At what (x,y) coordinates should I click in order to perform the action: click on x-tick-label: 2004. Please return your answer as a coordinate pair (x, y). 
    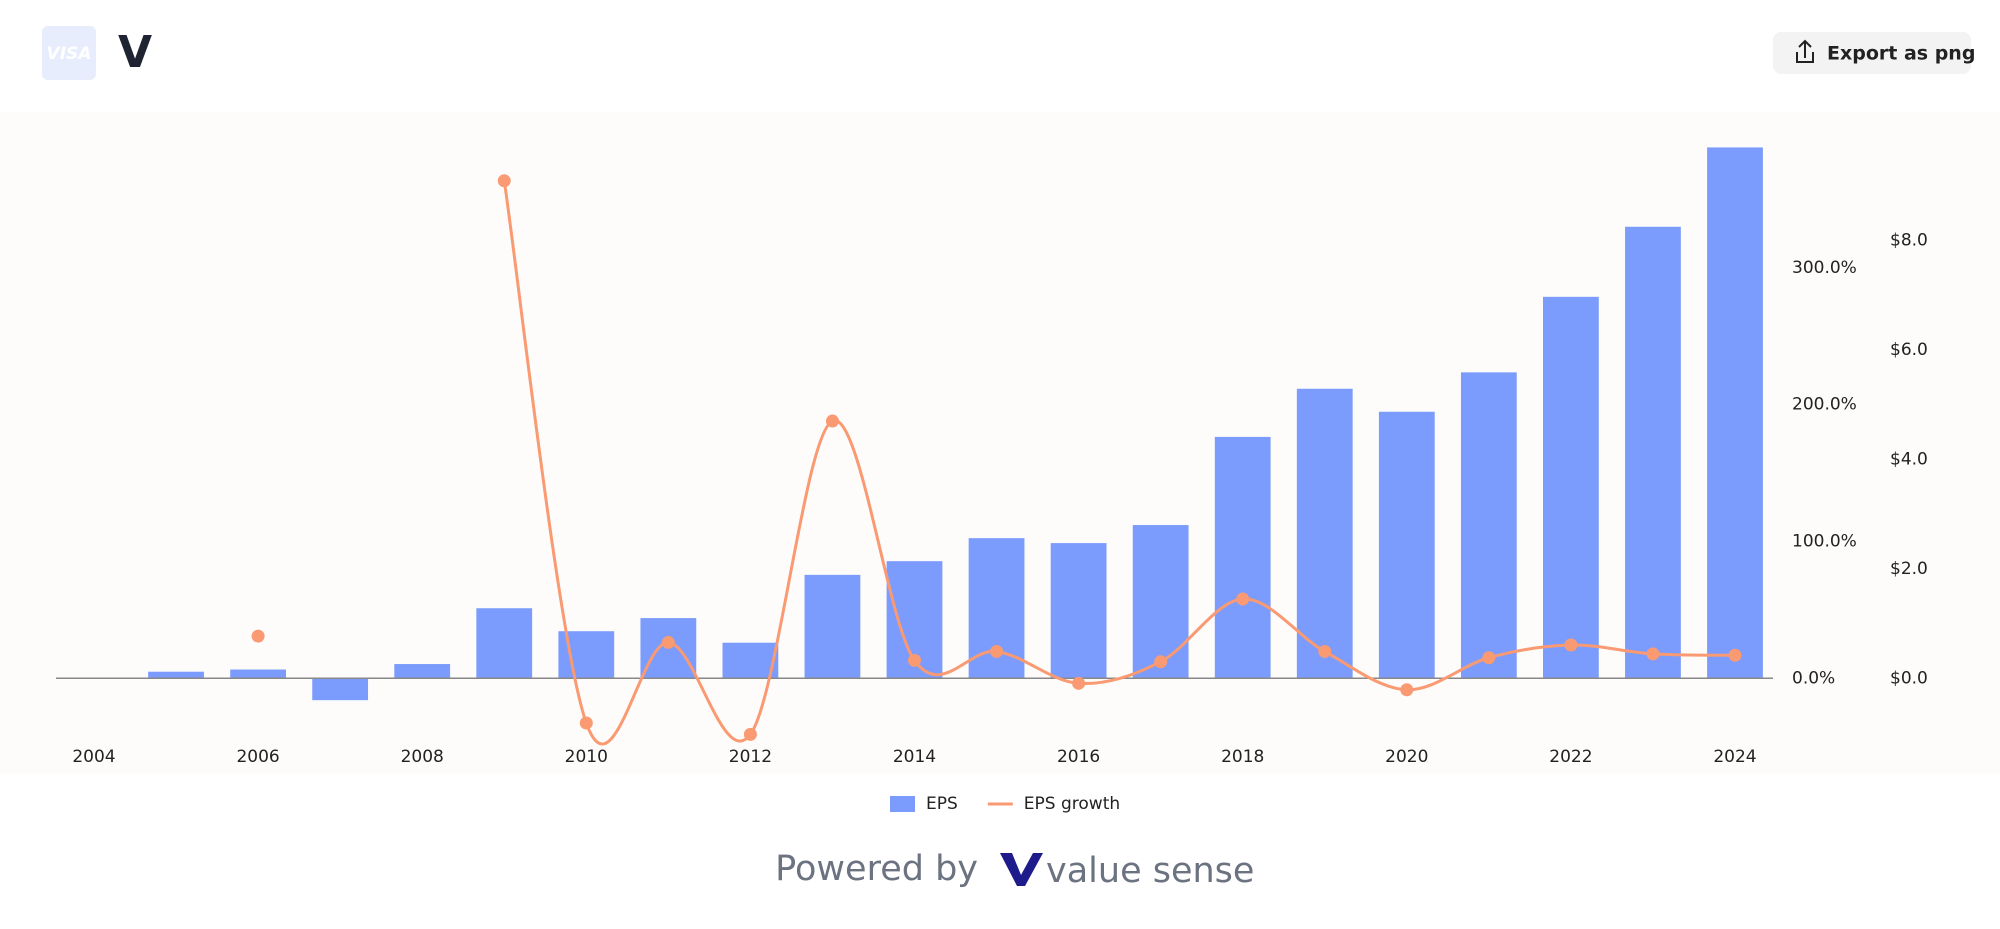
    Looking at the image, I should click on (93, 757).